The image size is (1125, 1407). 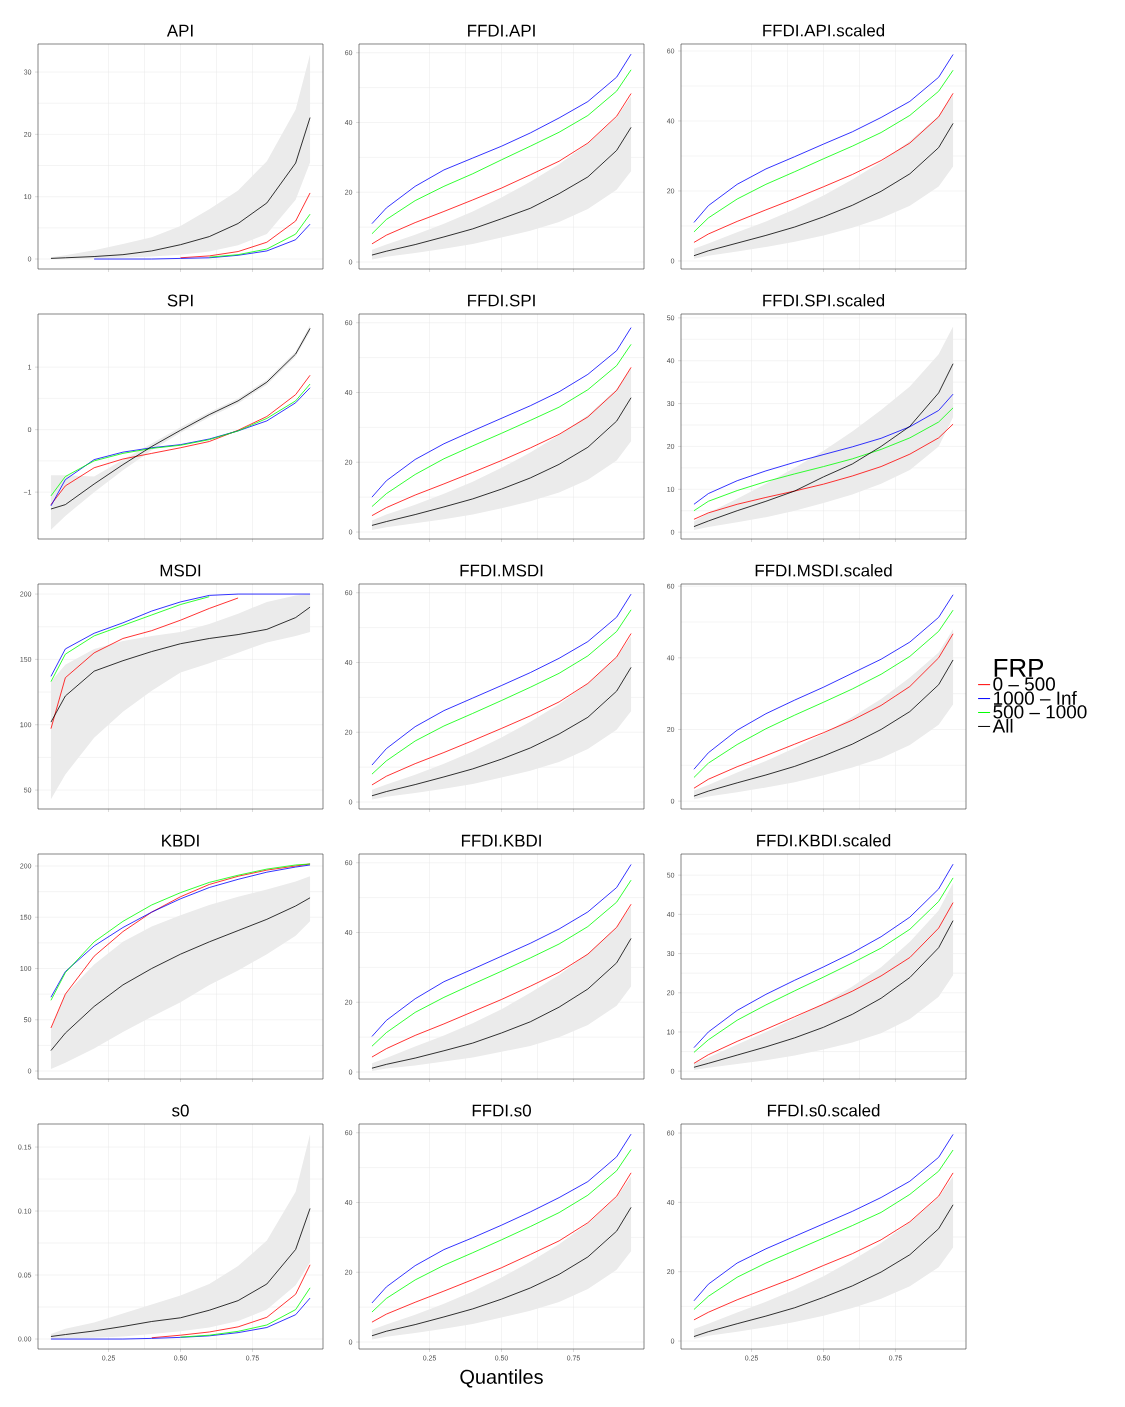 What do you see at coordinates (501, 30) in the screenshot?
I see `chart-title: FFDI.API` at bounding box center [501, 30].